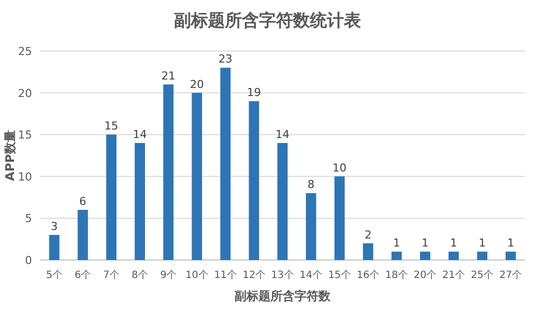 The width and height of the screenshot is (535, 321). Describe the element at coordinates (111, 275) in the screenshot. I see `x-tick-label: 7个` at that location.